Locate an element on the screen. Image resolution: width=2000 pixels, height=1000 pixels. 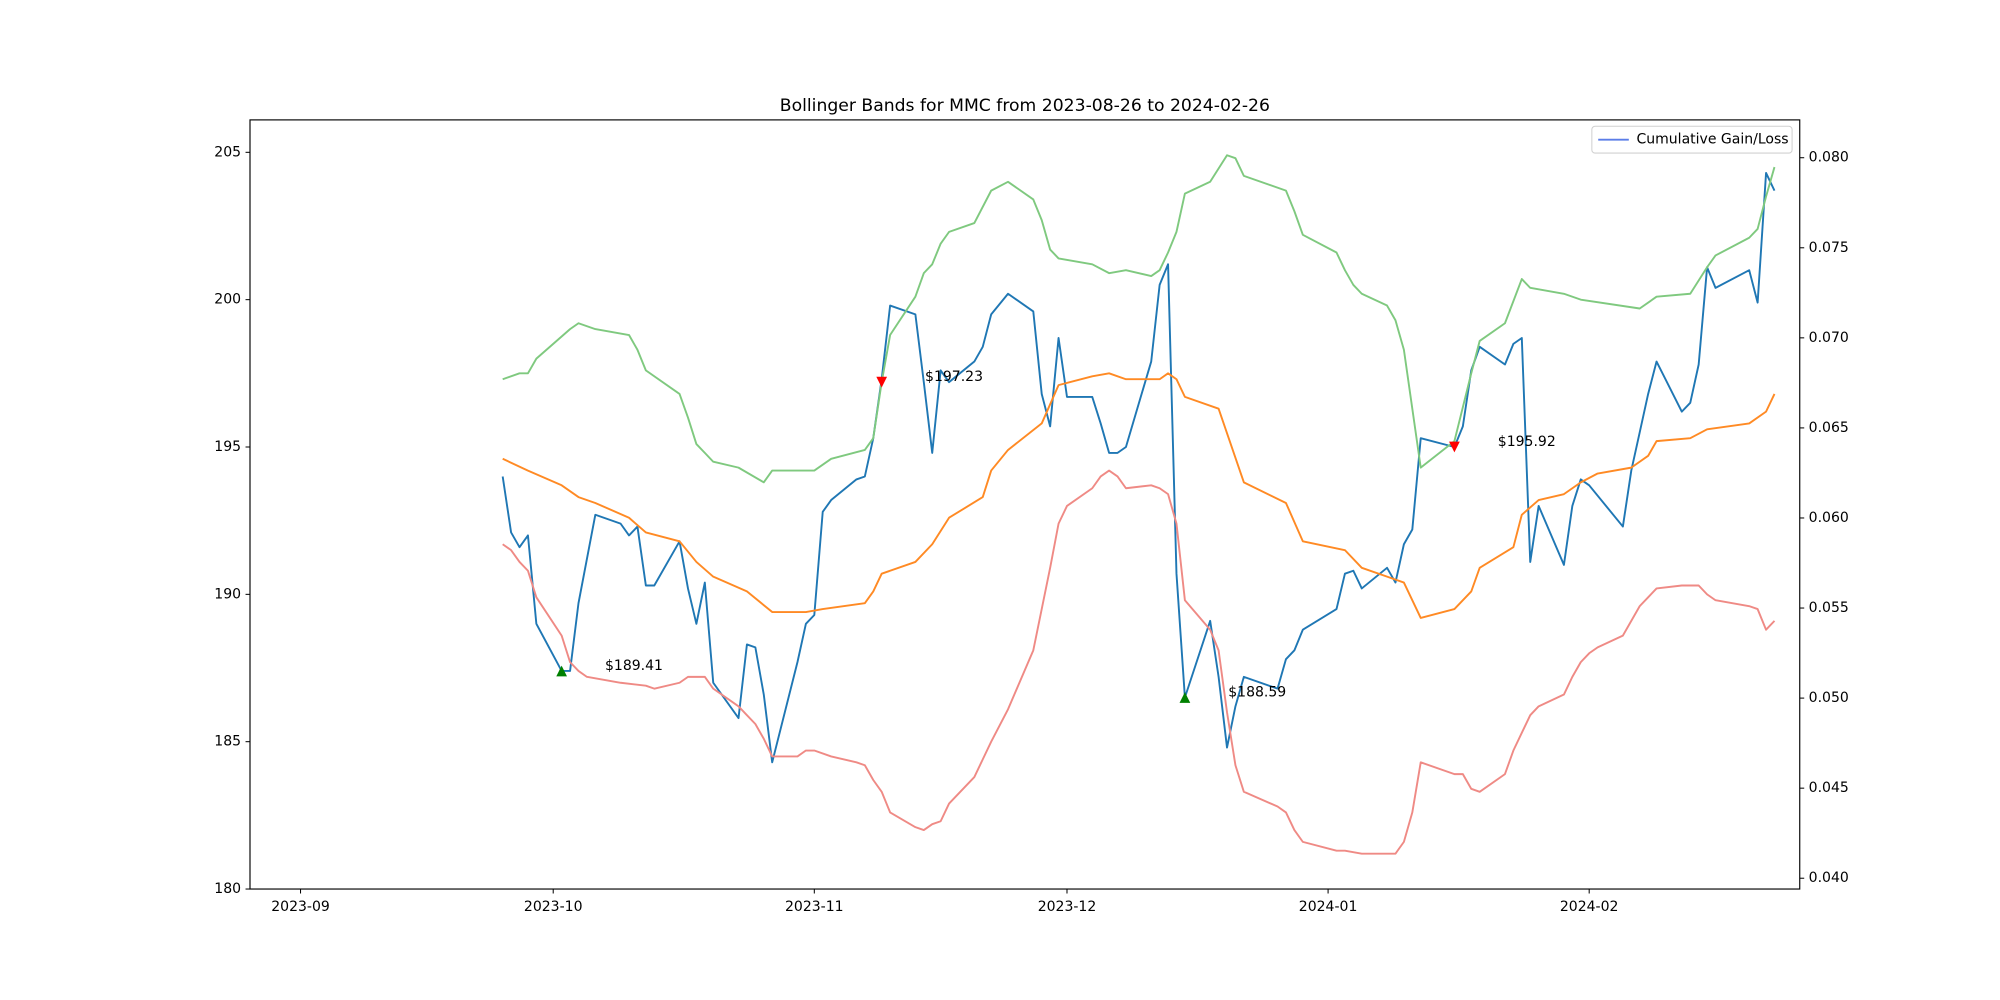
x-tick-label: 2023-12 is located at coordinates (1067, 907).